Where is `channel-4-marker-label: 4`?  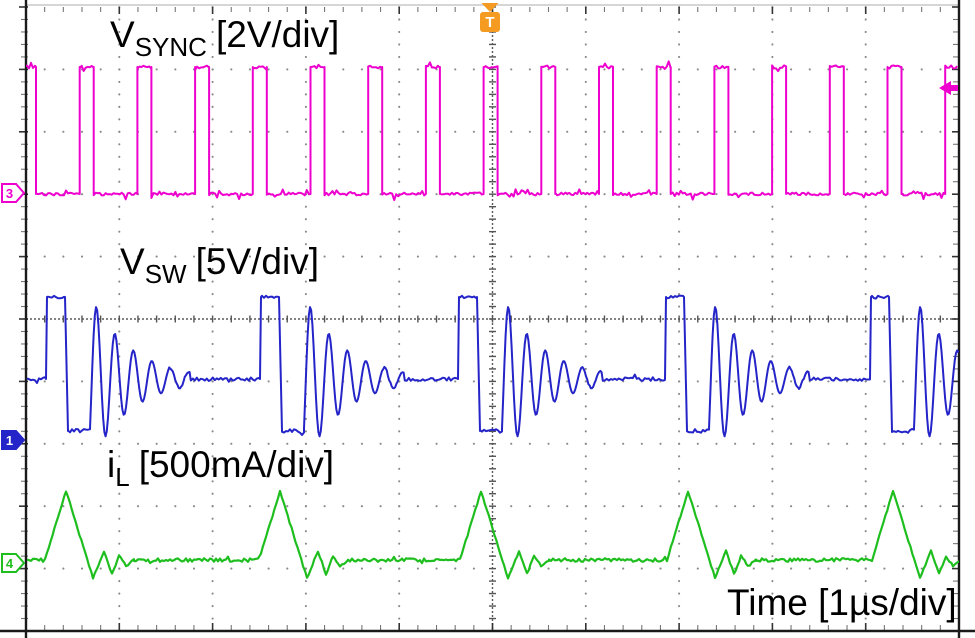
channel-4-marker-label: 4 is located at coordinates (10, 563).